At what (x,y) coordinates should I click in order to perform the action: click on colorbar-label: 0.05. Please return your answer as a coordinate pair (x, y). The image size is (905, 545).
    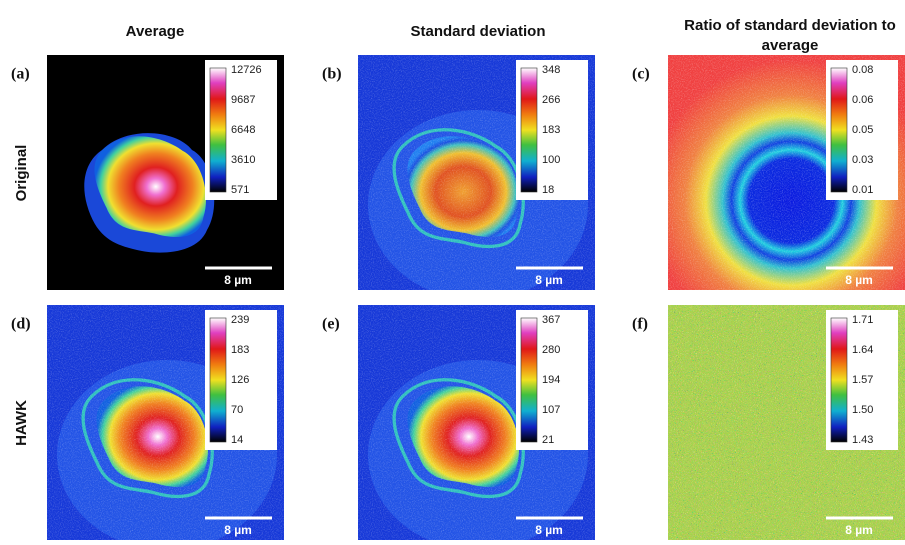
    Looking at the image, I should click on (862, 130).